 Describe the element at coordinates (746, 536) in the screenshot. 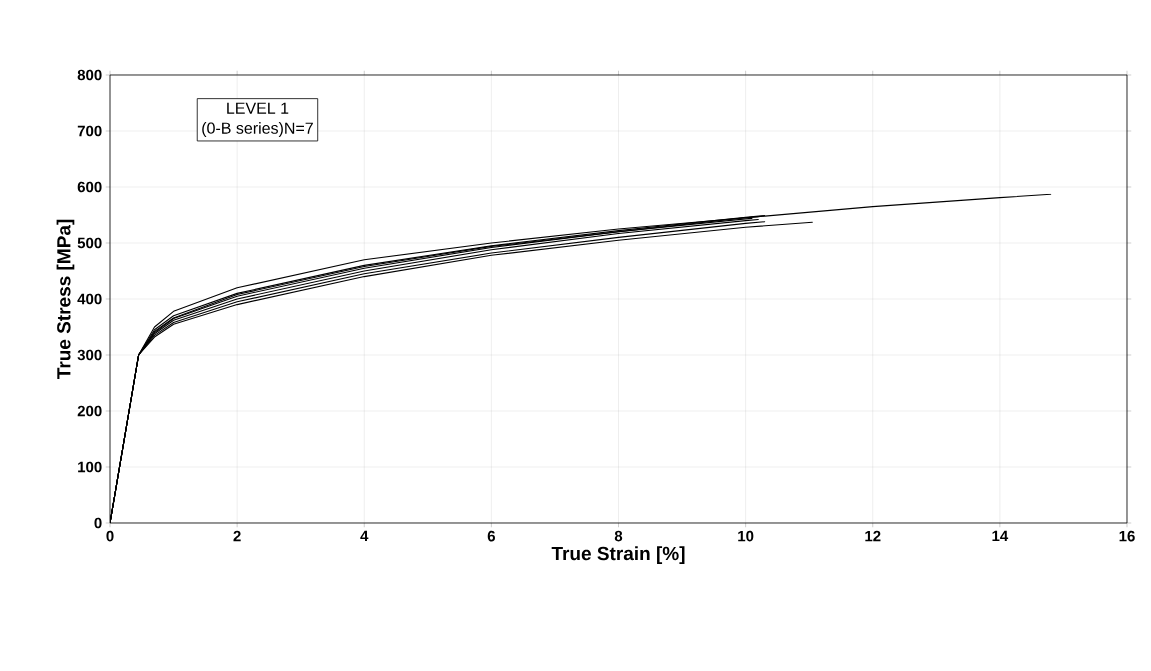

I see `x-tick-label: 10` at that location.